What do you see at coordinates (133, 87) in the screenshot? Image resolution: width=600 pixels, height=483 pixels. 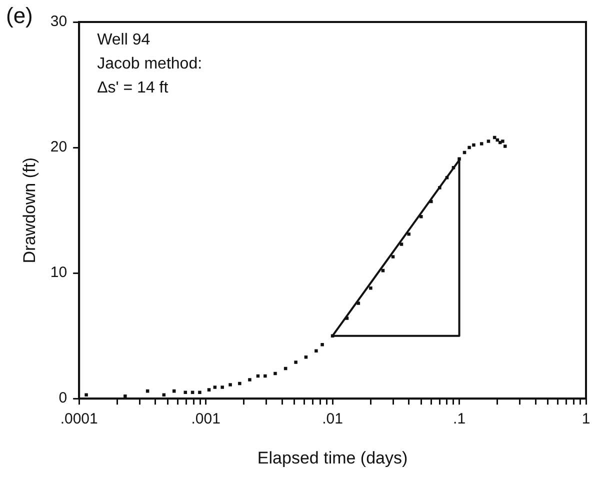 I see `annotation: Δs' = 14 ft` at bounding box center [133, 87].